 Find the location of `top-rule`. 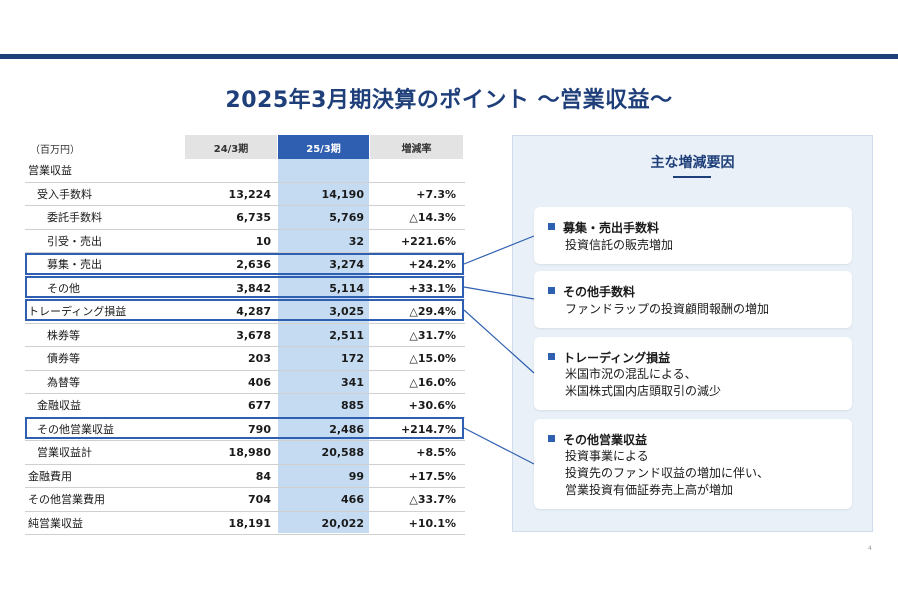

top-rule is located at coordinates (449, 56).